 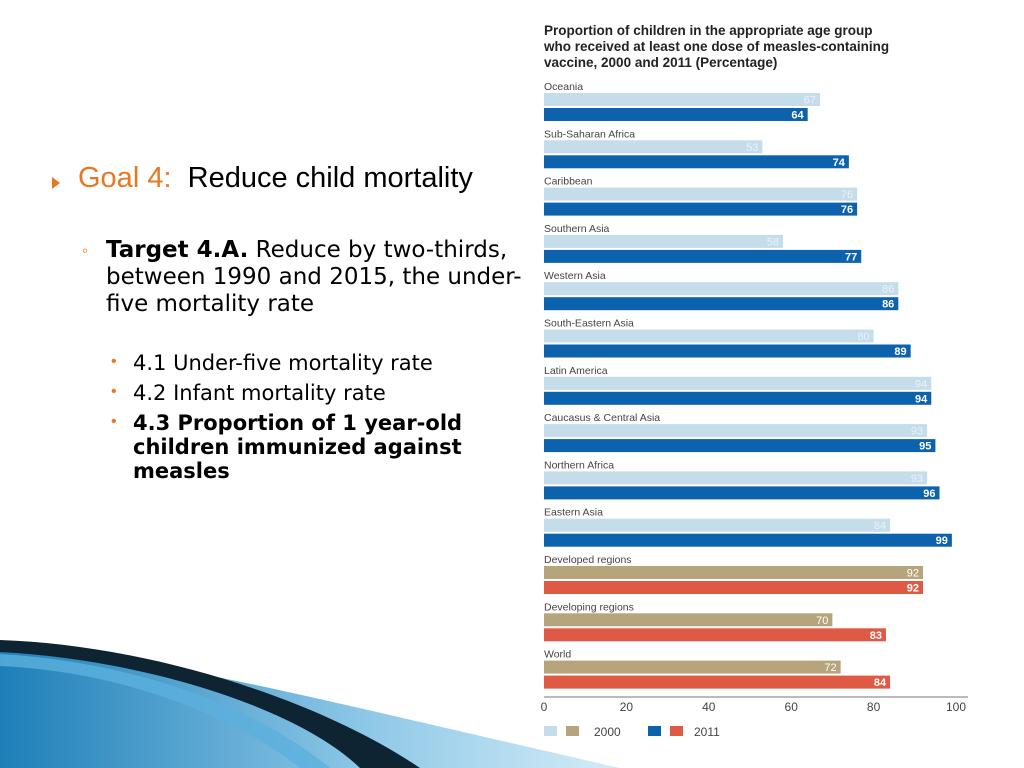 I want to click on x-tick-label: 0, so click(x=544, y=707).